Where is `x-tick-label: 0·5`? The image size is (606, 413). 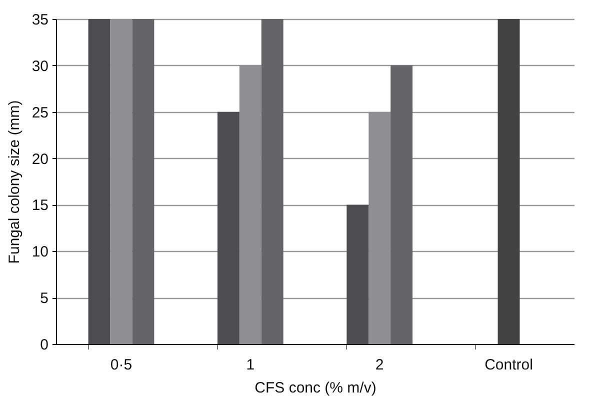 x-tick-label: 0·5 is located at coordinates (121, 365).